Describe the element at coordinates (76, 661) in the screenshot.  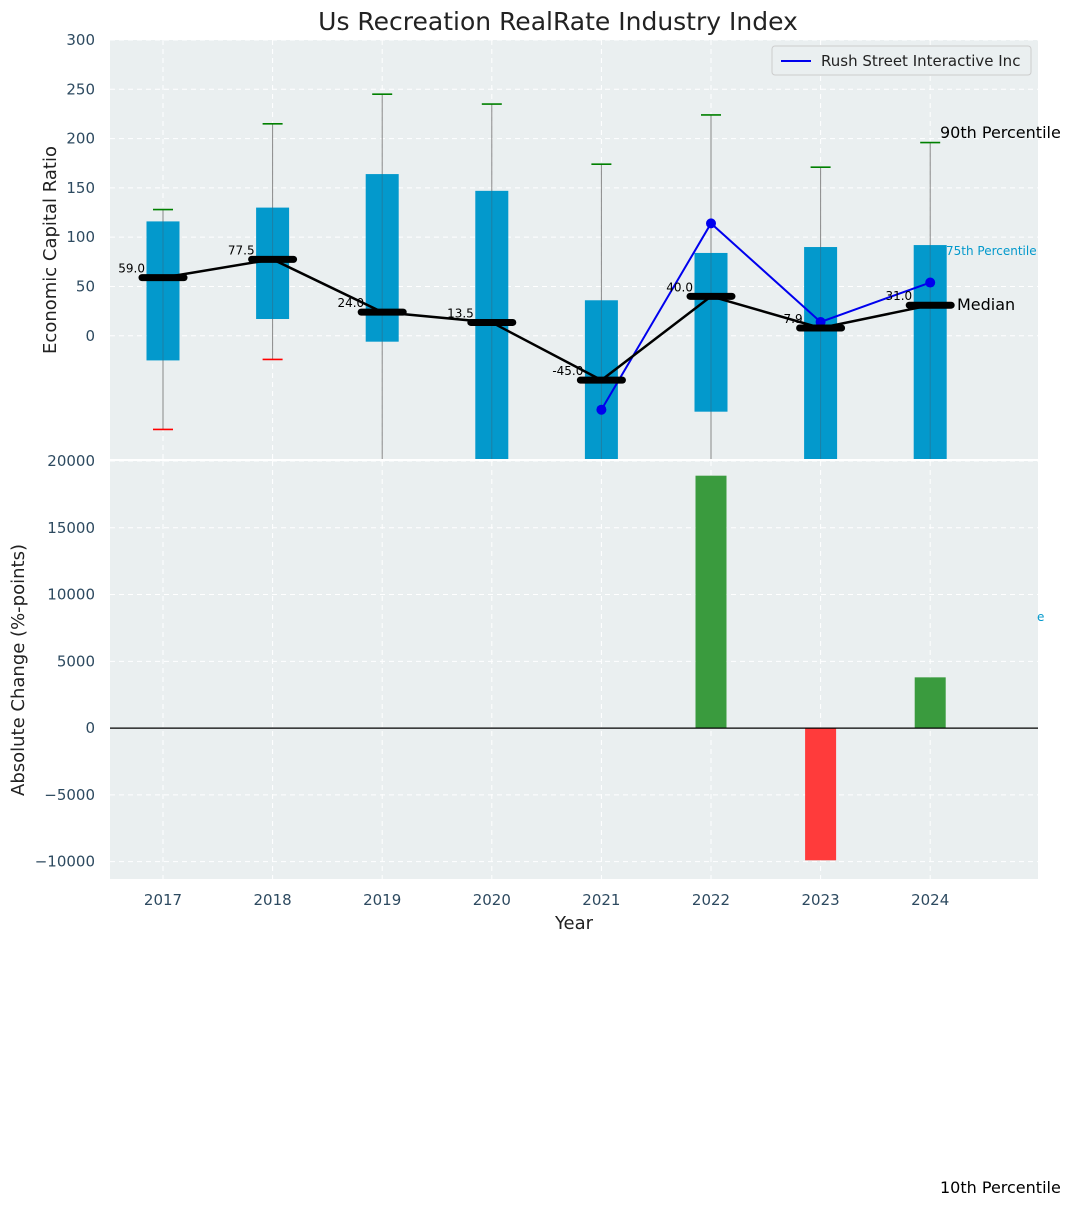
I see `bottom-y-tick: 5000` at that location.